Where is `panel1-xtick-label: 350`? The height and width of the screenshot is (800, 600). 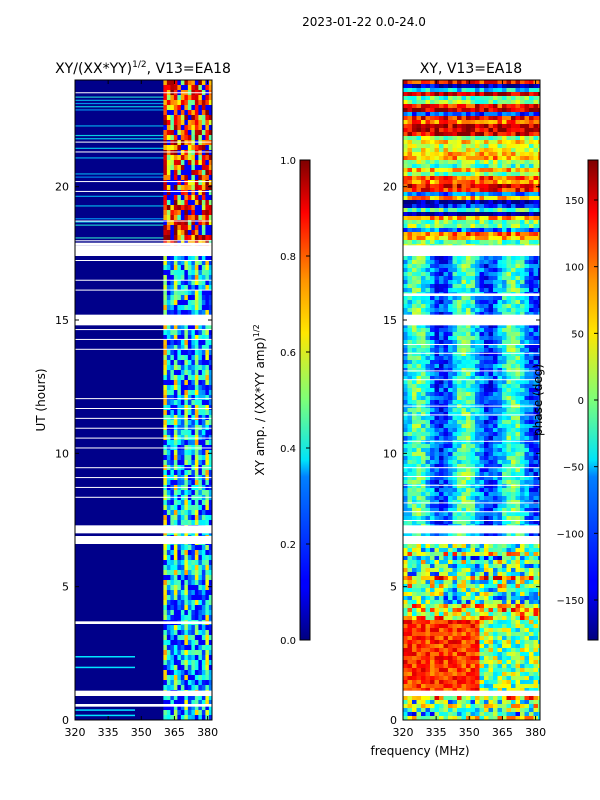 panel1-xtick-label: 350 is located at coordinates (141, 732).